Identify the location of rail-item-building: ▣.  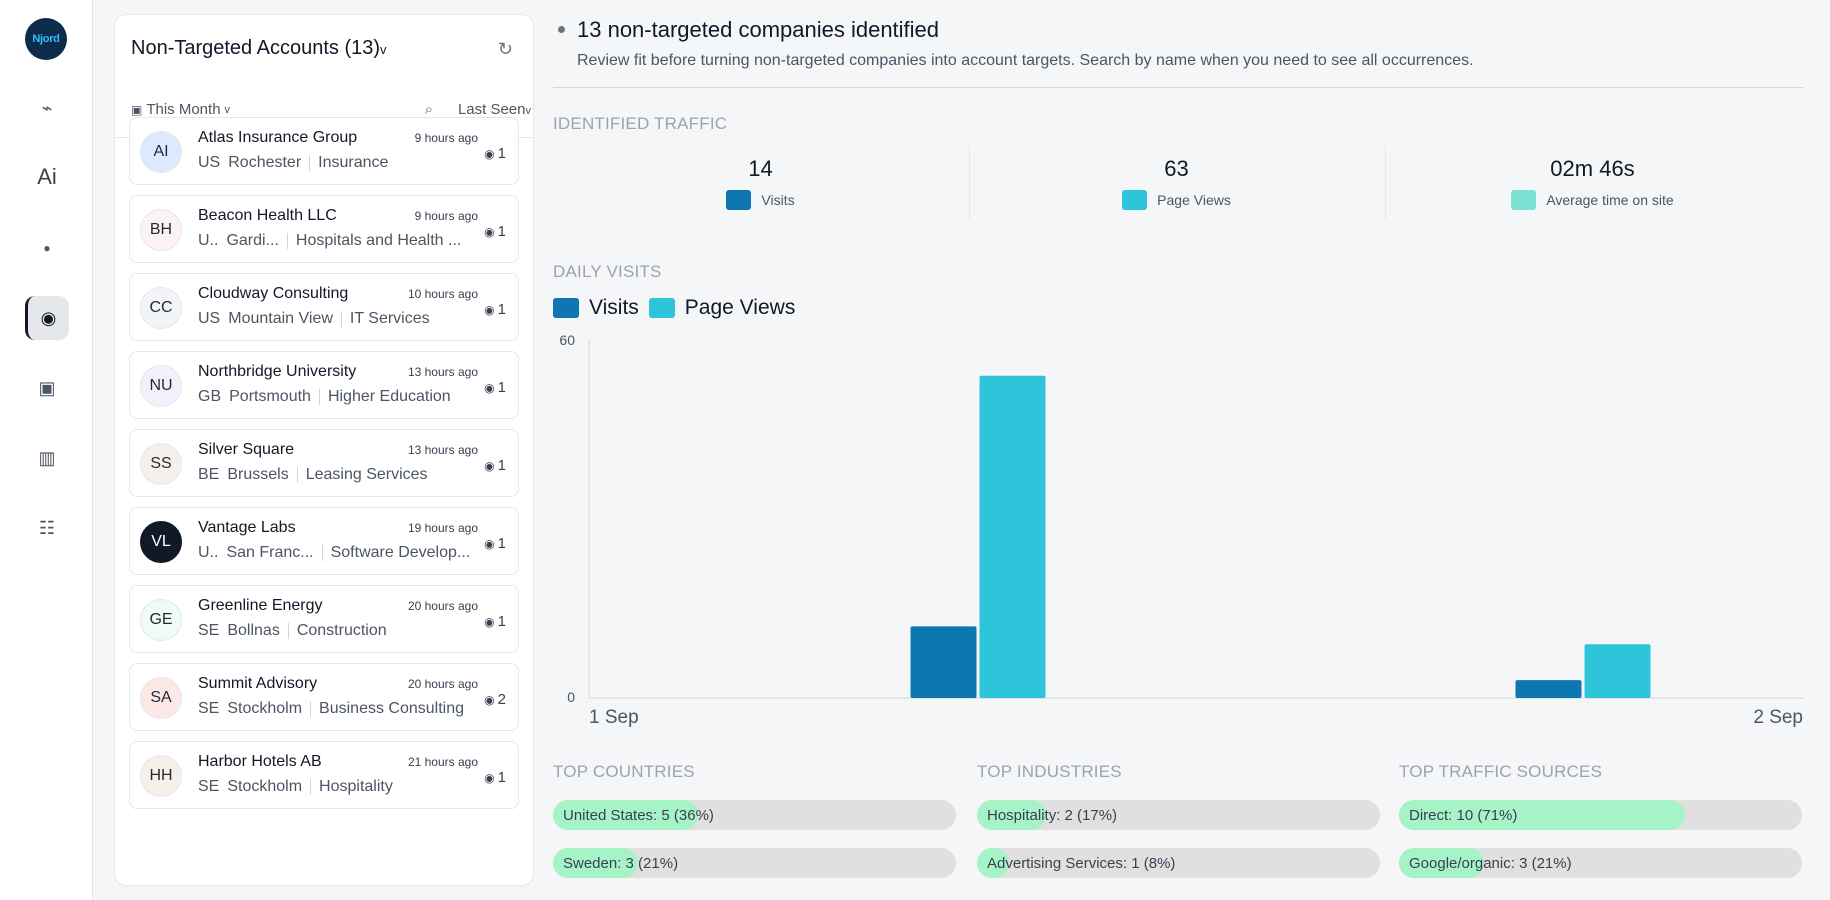
(47, 388).